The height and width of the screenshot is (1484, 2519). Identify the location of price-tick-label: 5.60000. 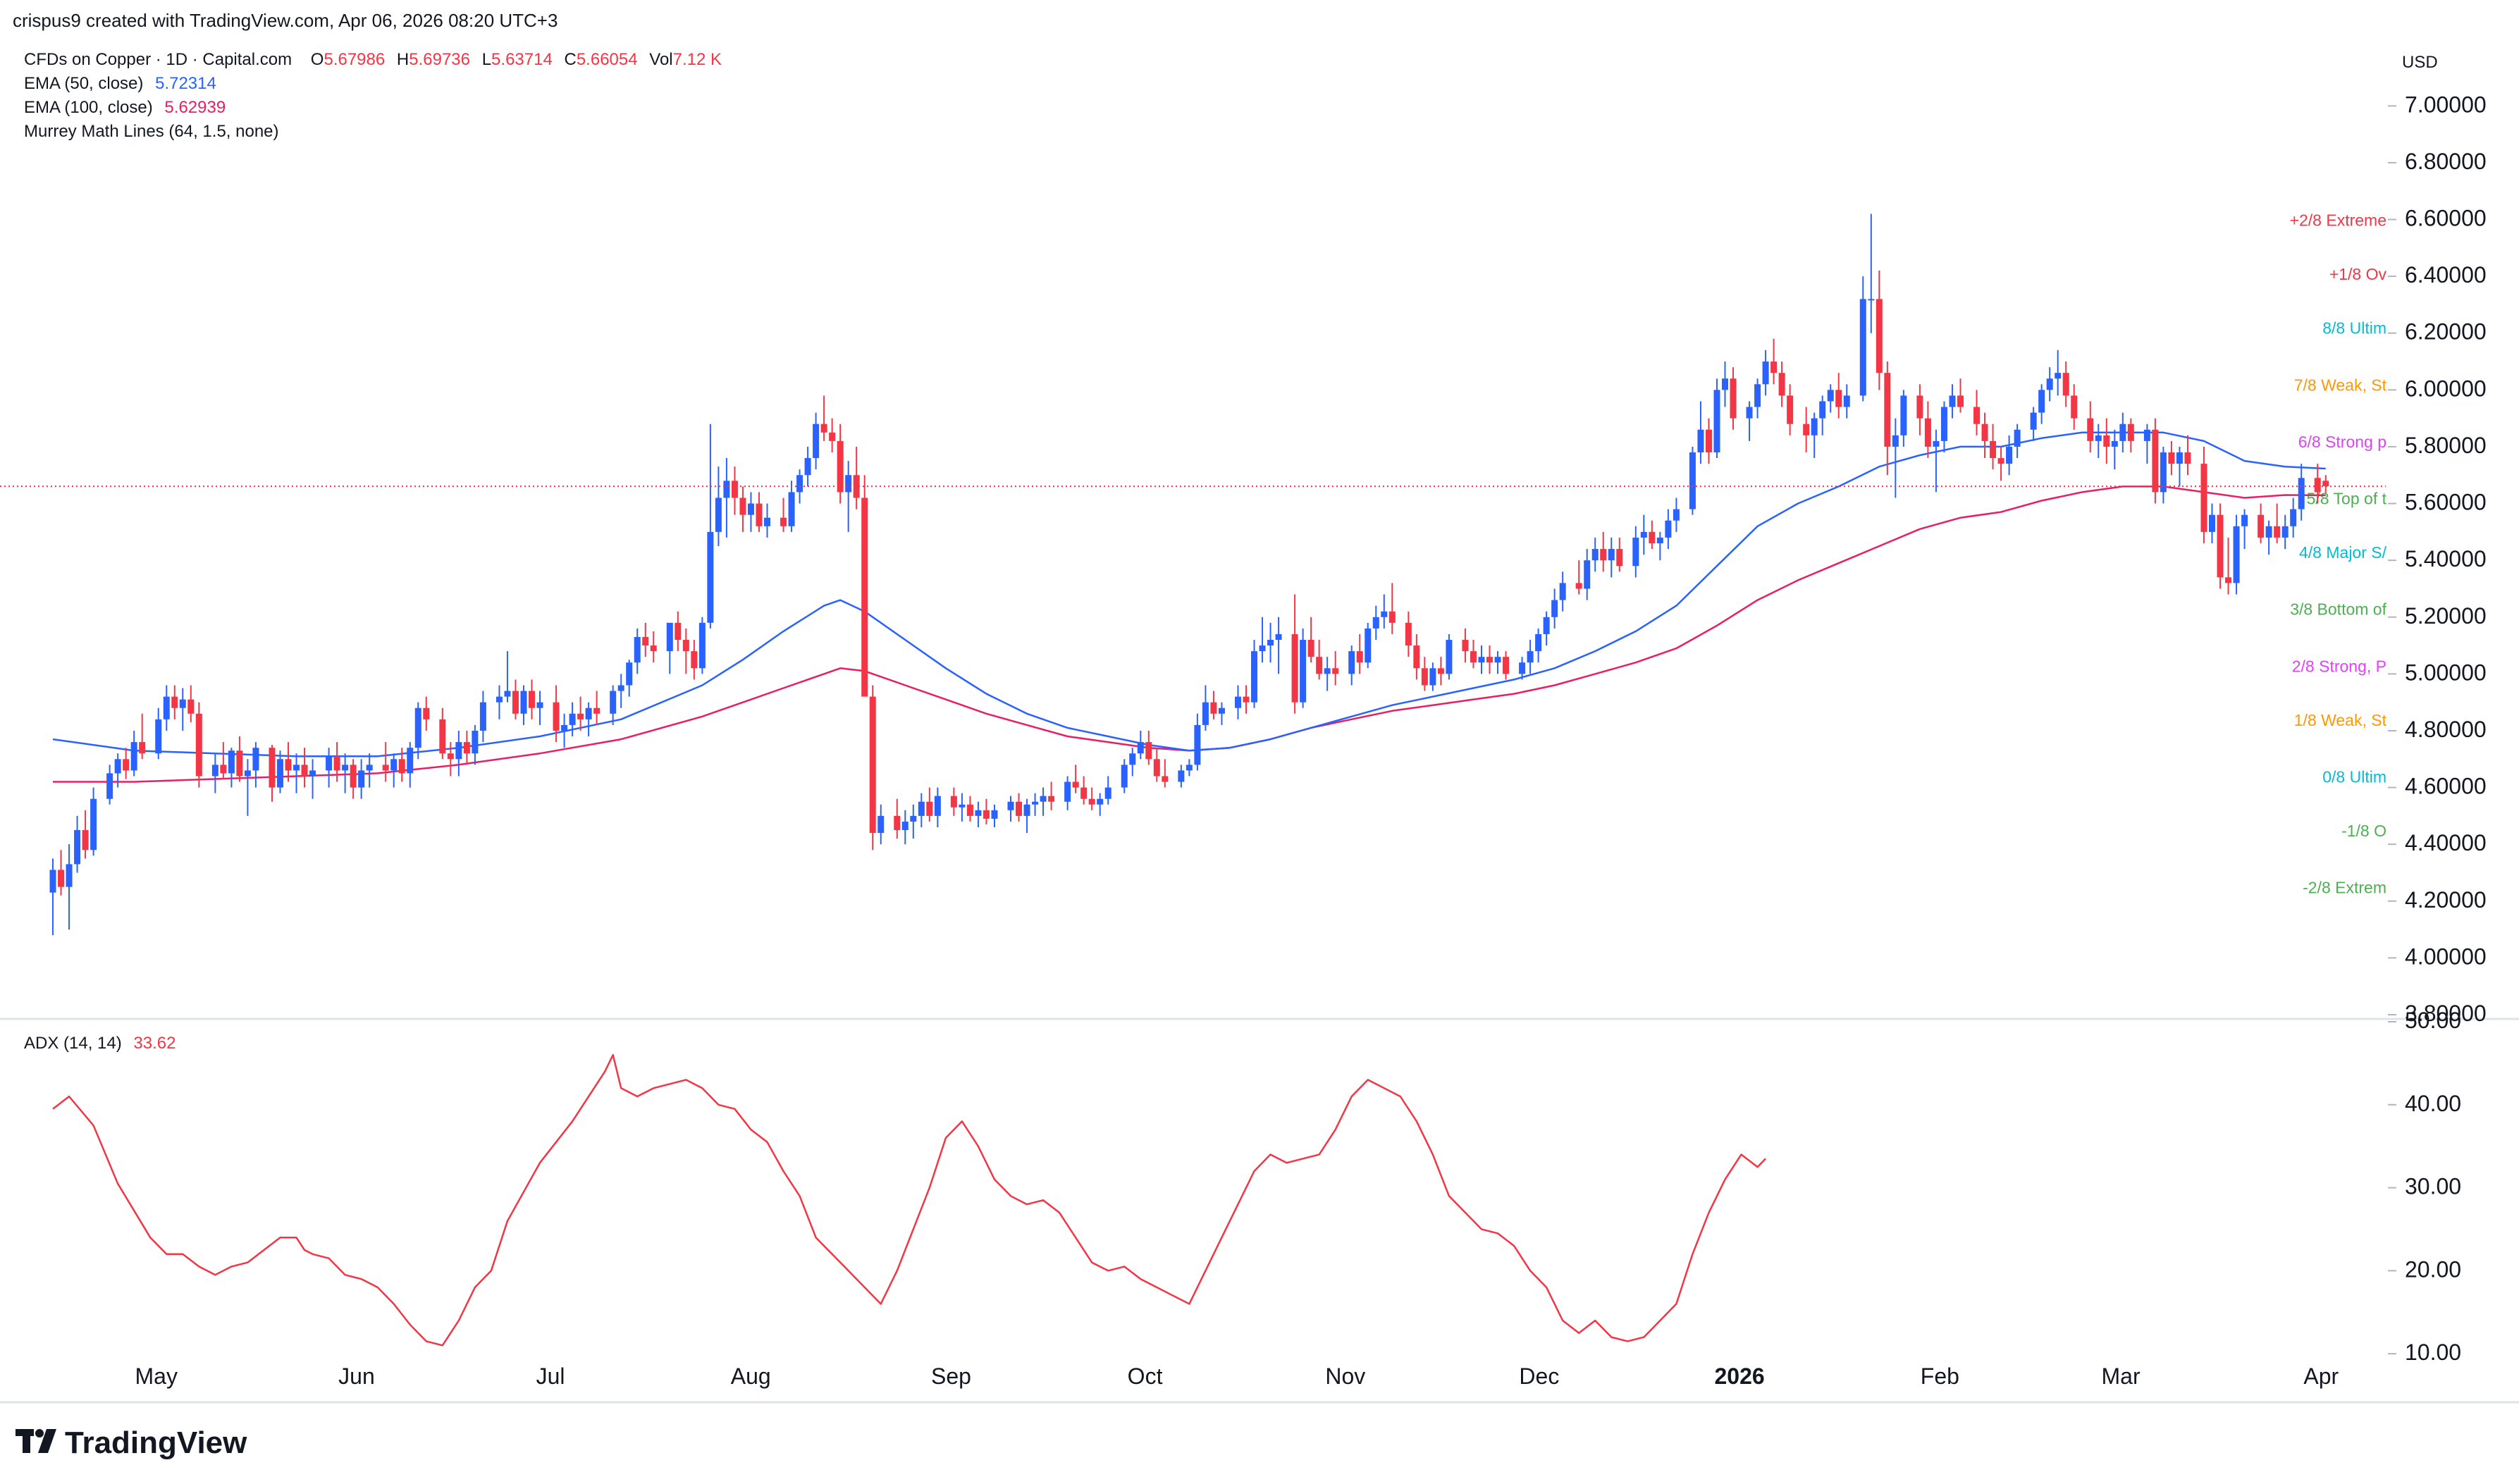
(2446, 502).